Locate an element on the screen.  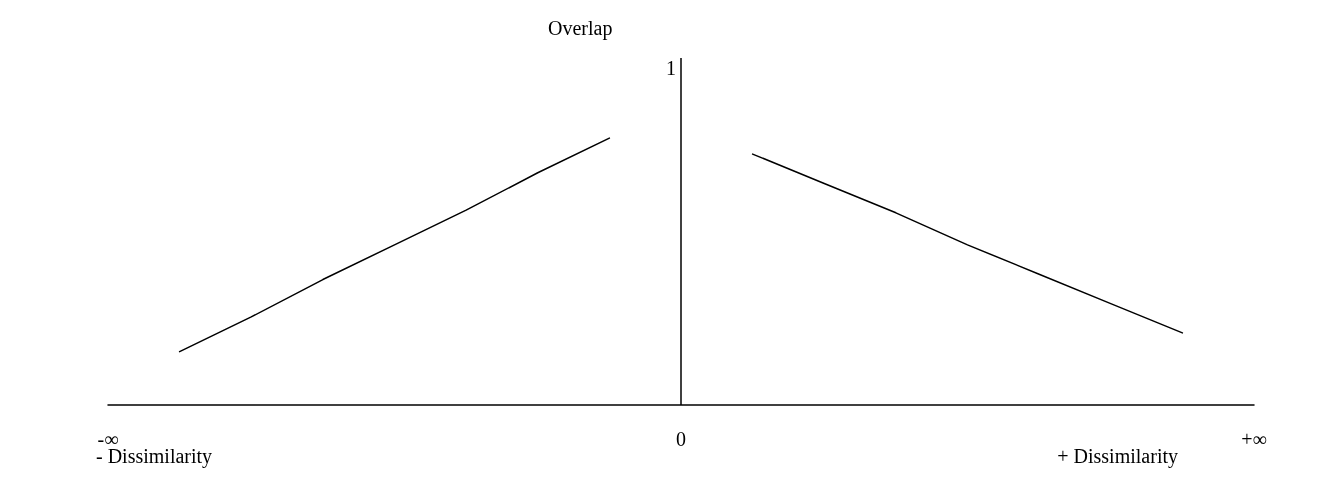
y-axis-title: Overlap is located at coordinates (580, 28).